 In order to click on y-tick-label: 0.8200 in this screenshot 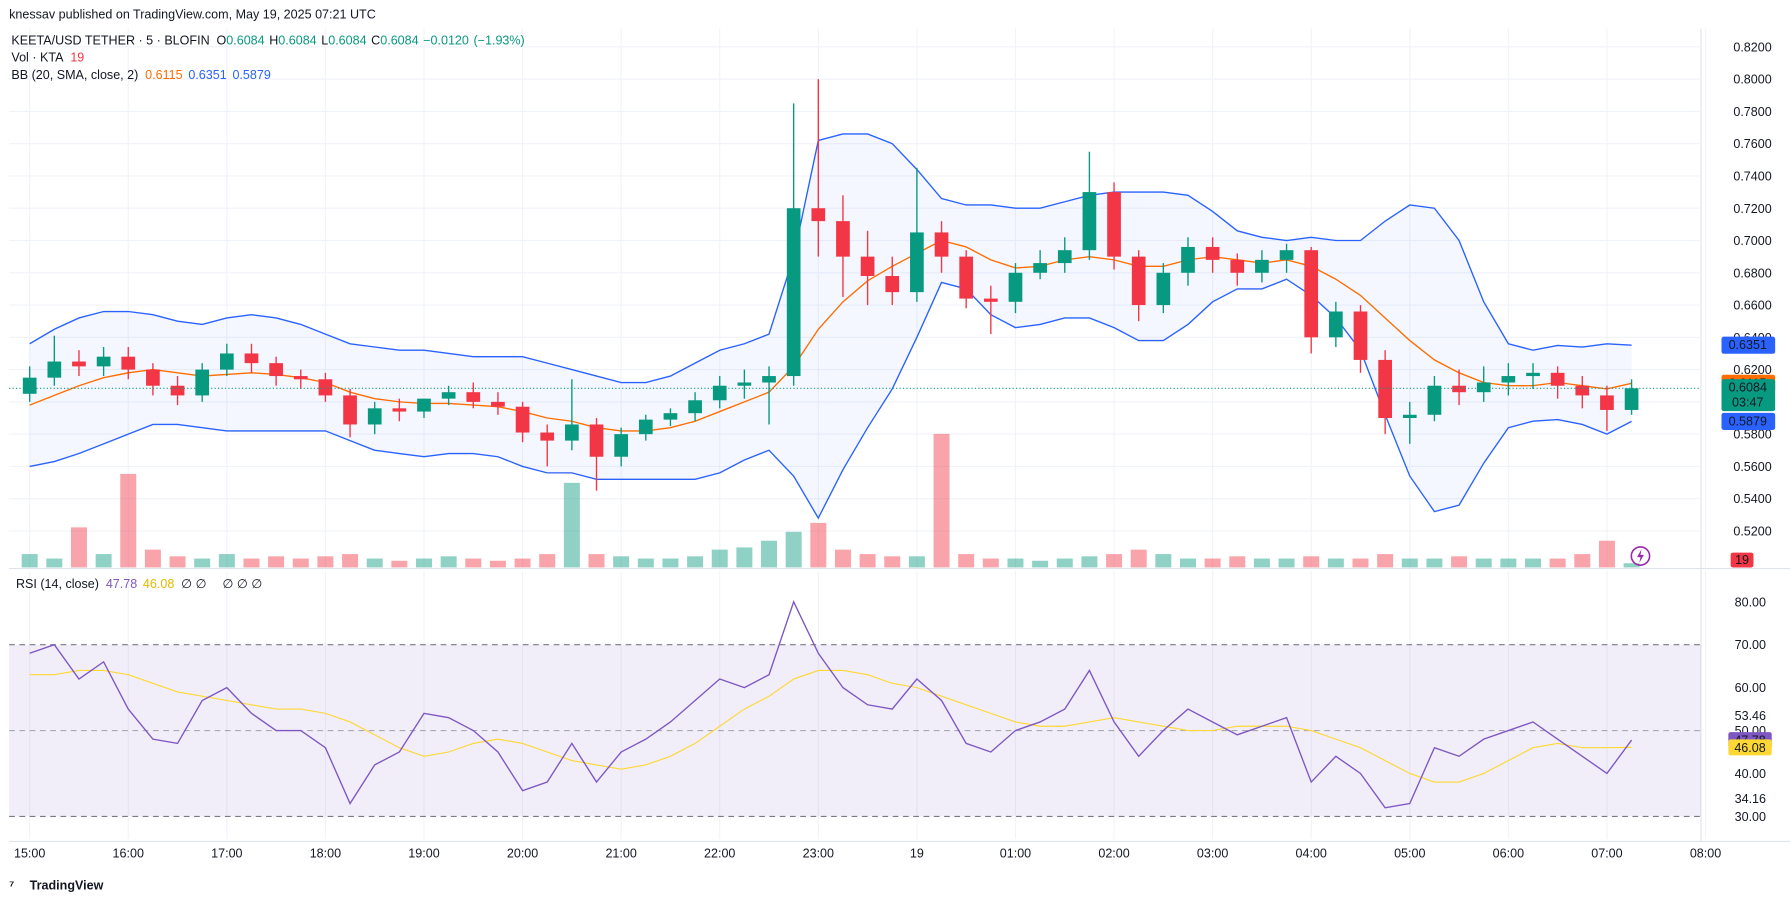, I will do `click(1752, 47)`.